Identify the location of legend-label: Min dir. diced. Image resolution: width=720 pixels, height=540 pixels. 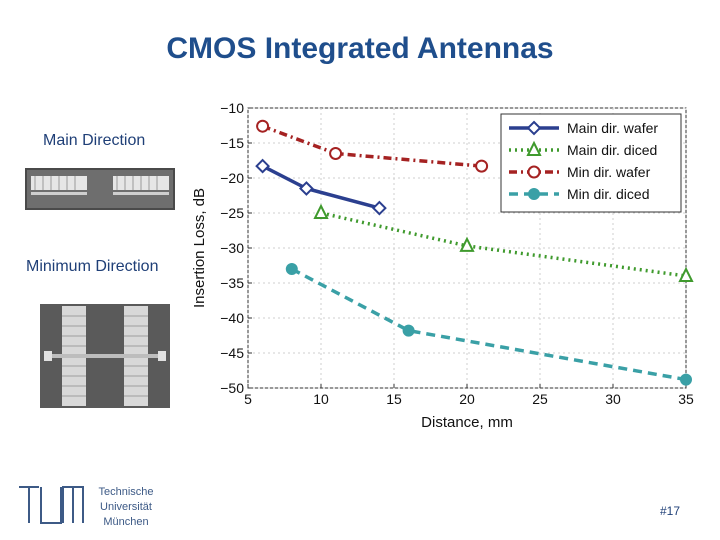
(608, 194).